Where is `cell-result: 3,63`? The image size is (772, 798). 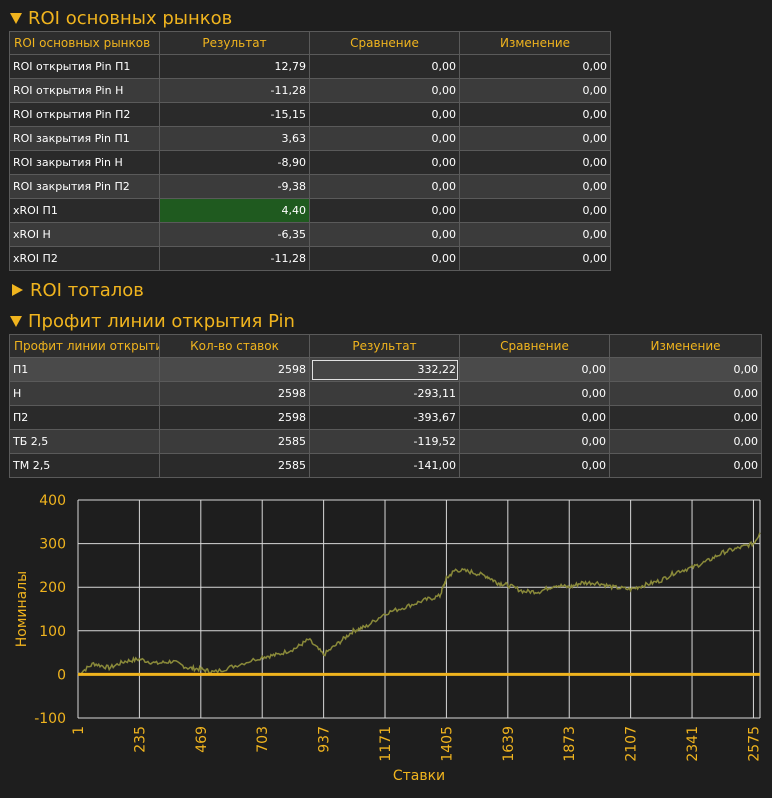
cell-result: 3,63 is located at coordinates (234, 138).